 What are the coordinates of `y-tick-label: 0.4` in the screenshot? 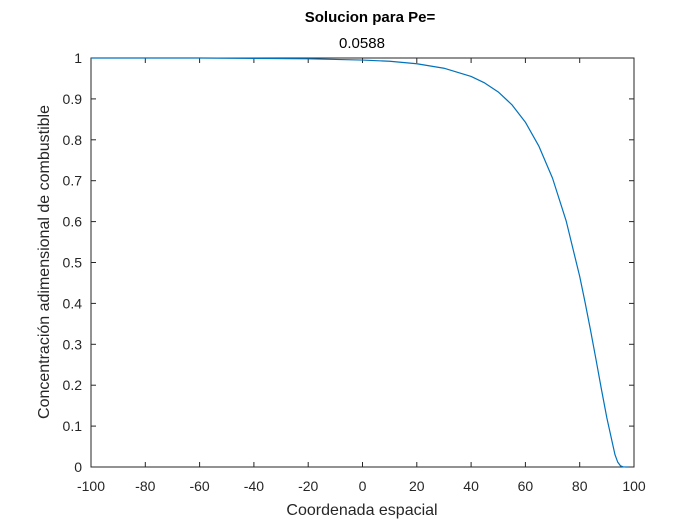 It's located at (73, 303).